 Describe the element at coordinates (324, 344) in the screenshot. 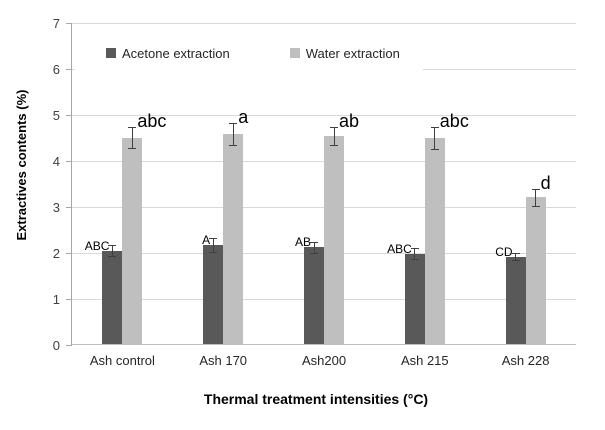

I see `x-axis-line` at that location.